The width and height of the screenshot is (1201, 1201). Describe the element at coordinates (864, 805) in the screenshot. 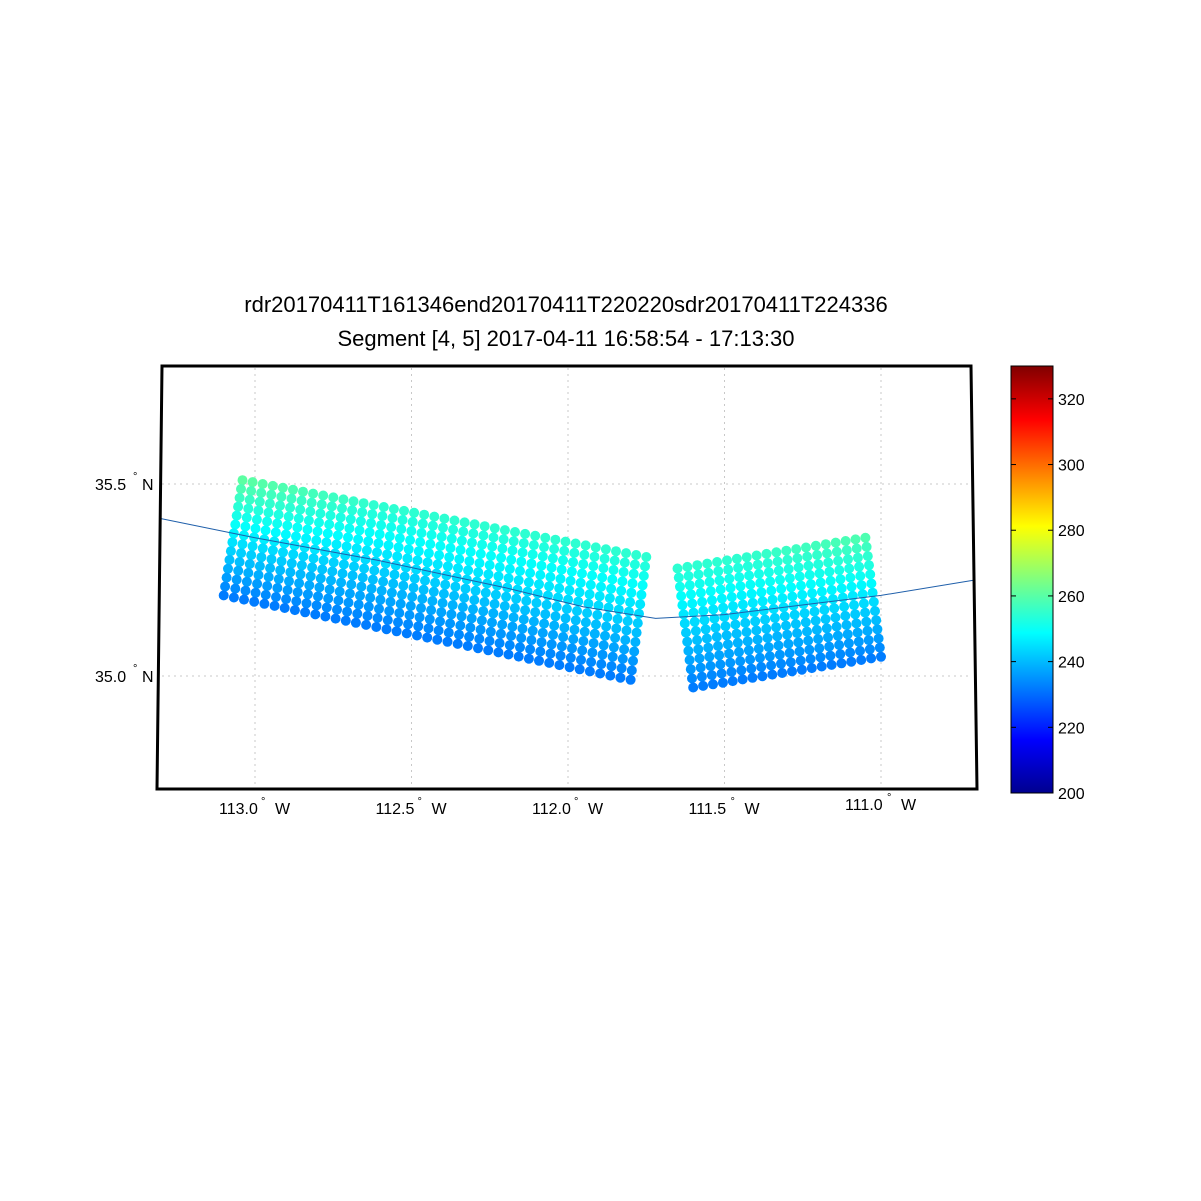

I see `x-tick-label: 111.0` at that location.